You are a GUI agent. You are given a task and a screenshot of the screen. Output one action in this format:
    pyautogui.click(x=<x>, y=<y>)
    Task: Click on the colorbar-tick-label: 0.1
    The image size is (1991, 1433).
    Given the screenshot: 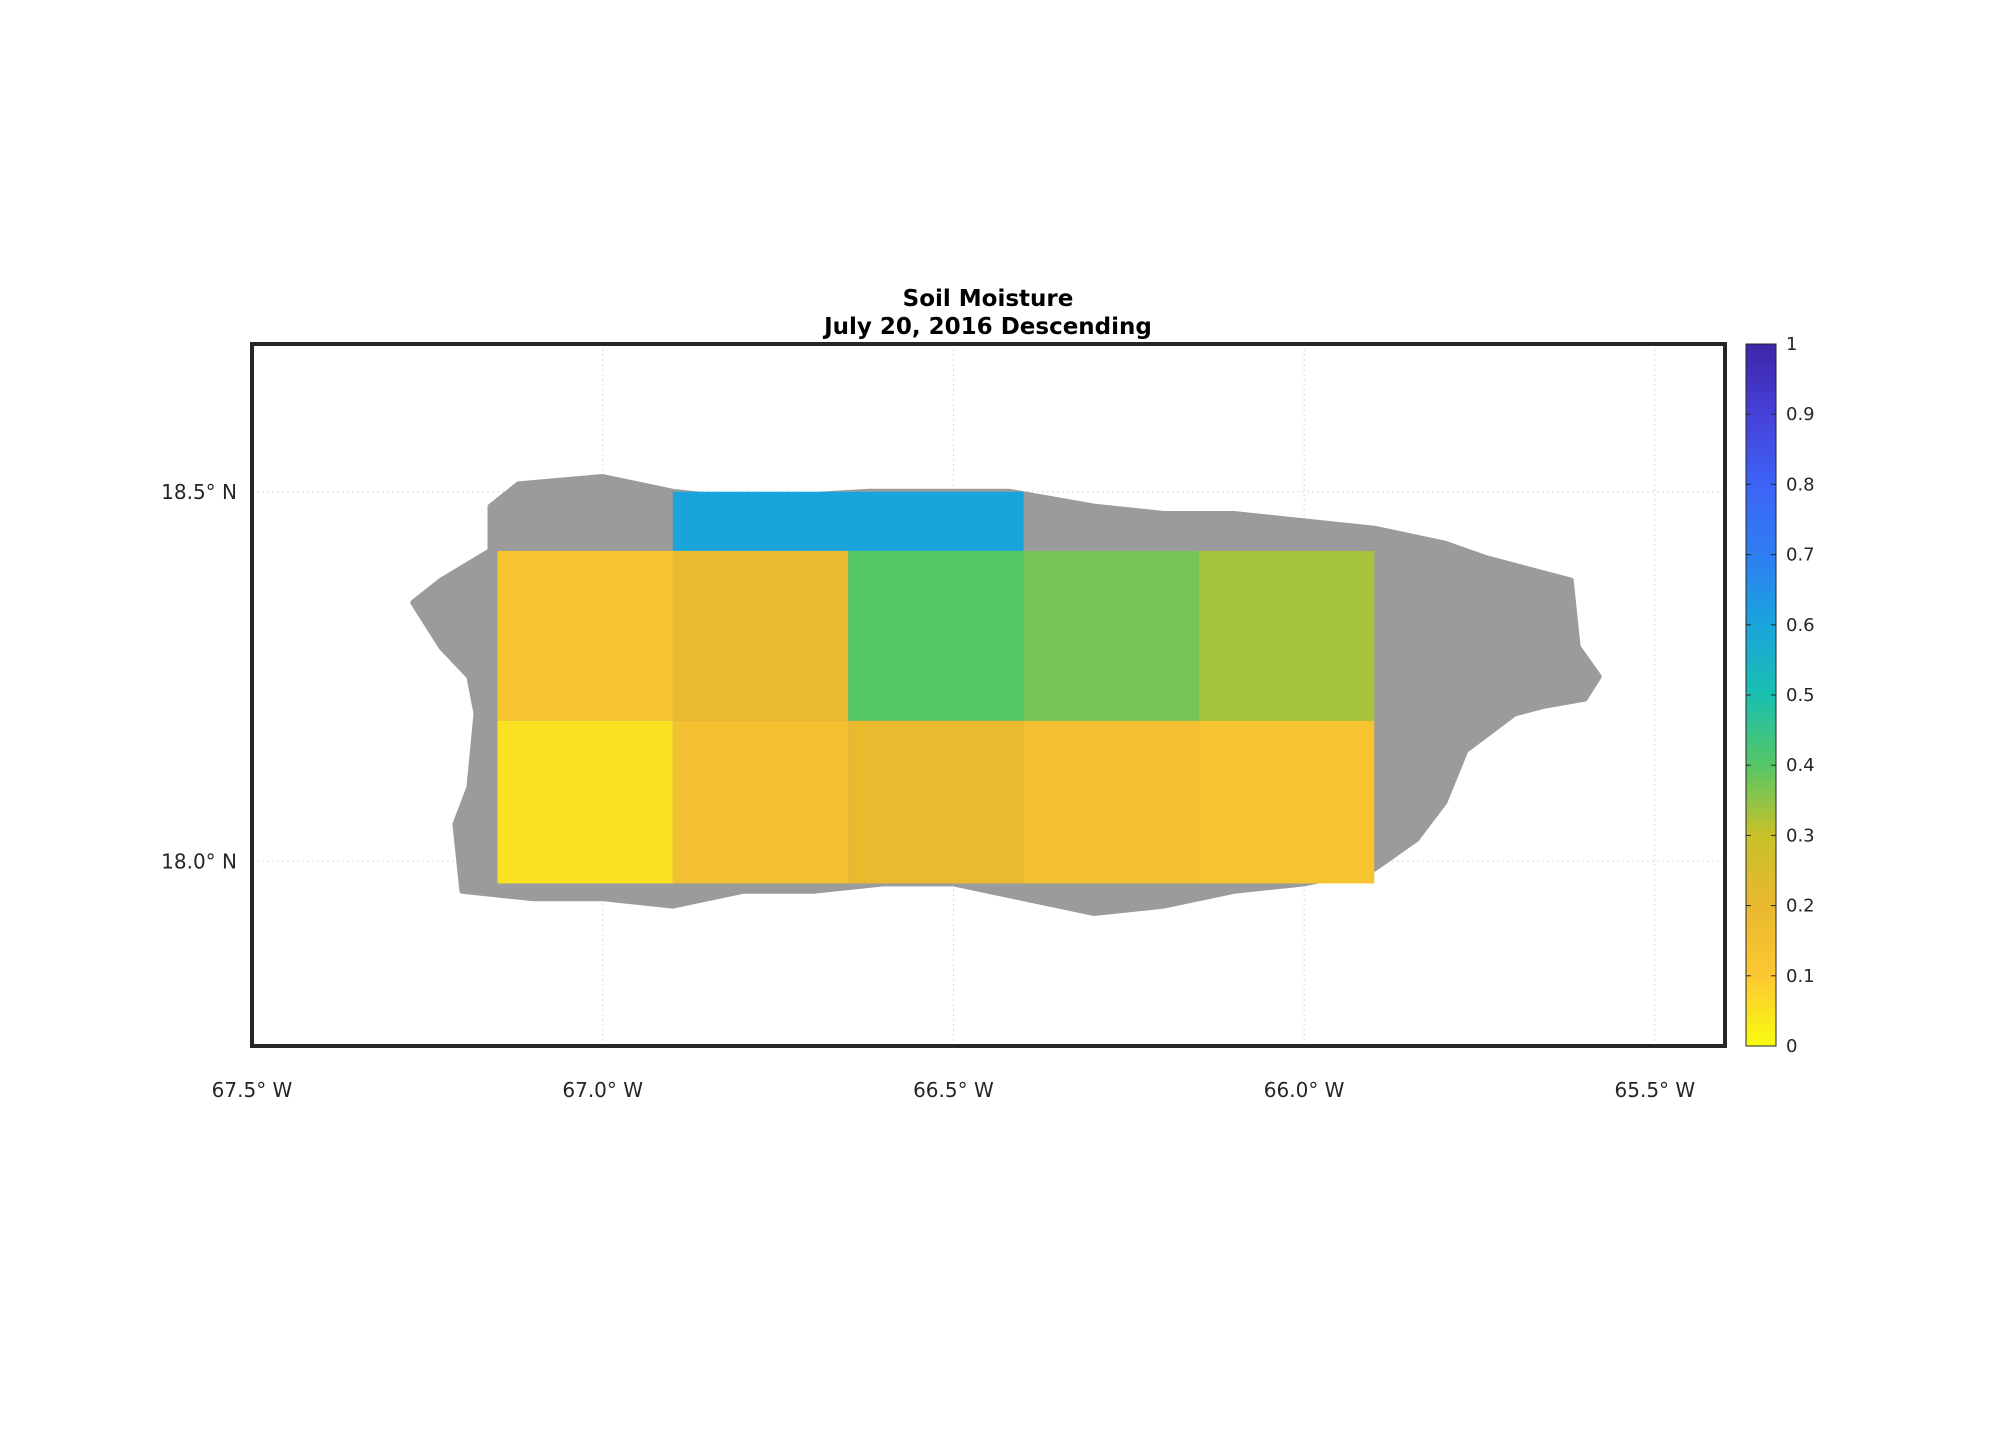 What is the action you would take?
    pyautogui.click(x=1800, y=976)
    